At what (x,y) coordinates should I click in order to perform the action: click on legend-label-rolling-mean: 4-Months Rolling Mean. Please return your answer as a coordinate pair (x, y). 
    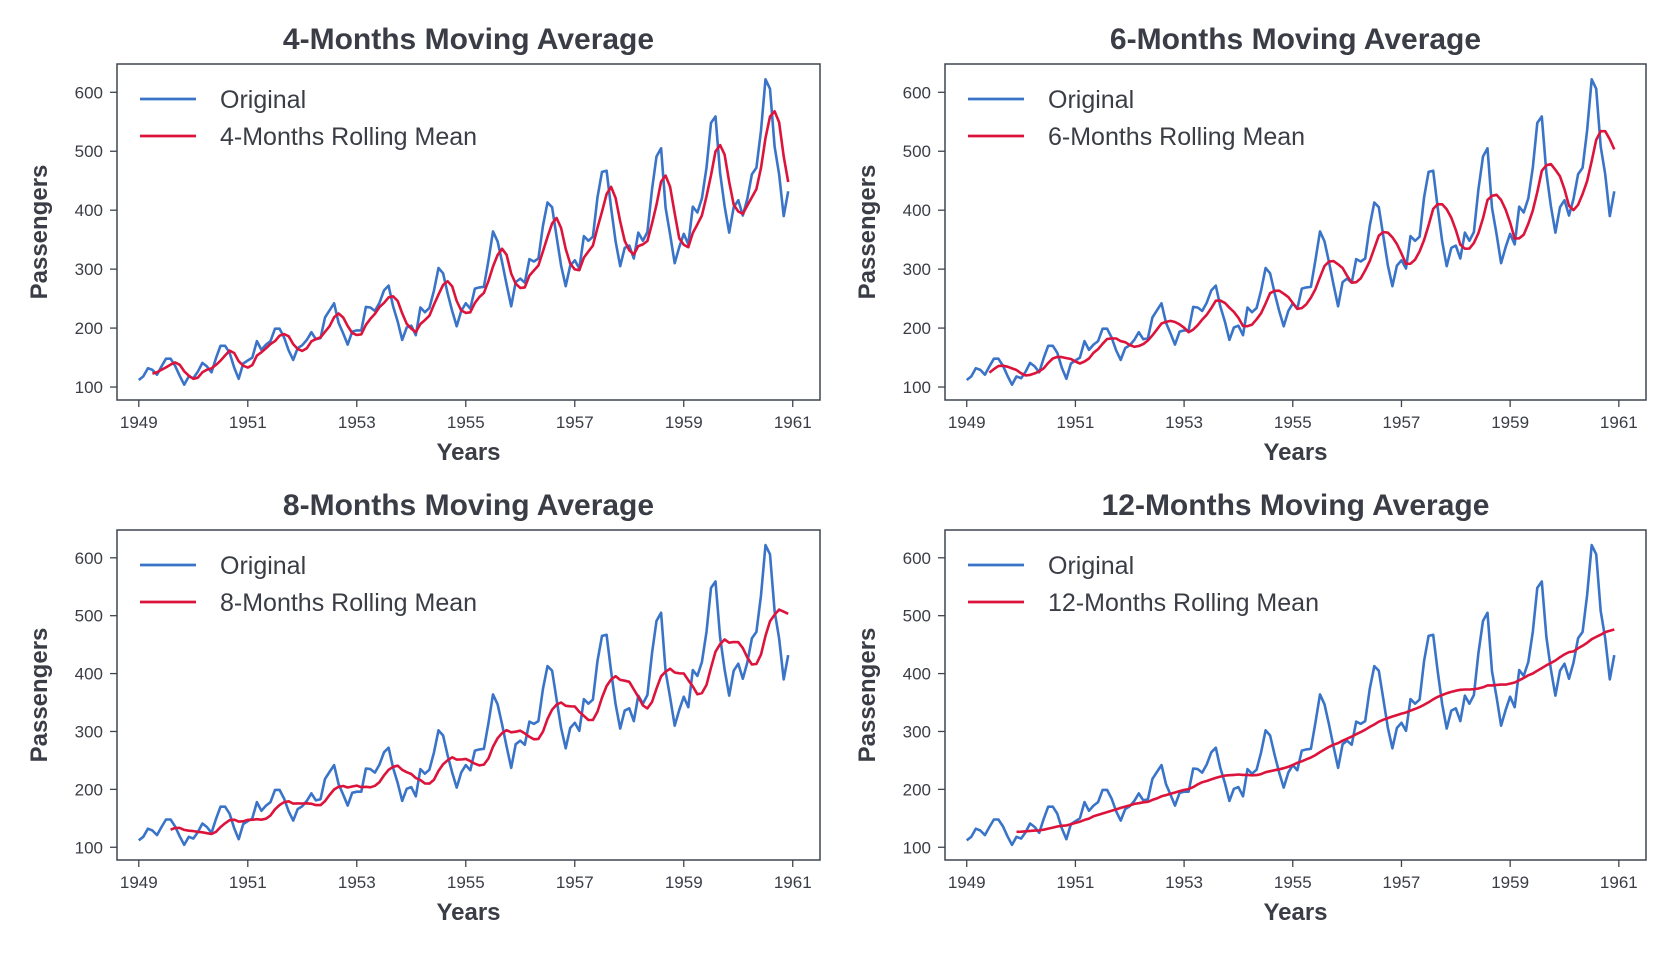
    Looking at the image, I should click on (348, 137).